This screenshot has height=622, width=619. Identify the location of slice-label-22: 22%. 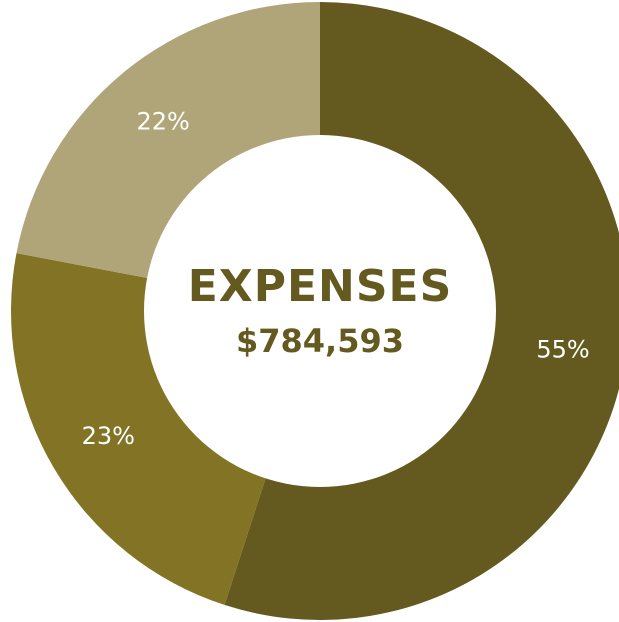
(163, 122).